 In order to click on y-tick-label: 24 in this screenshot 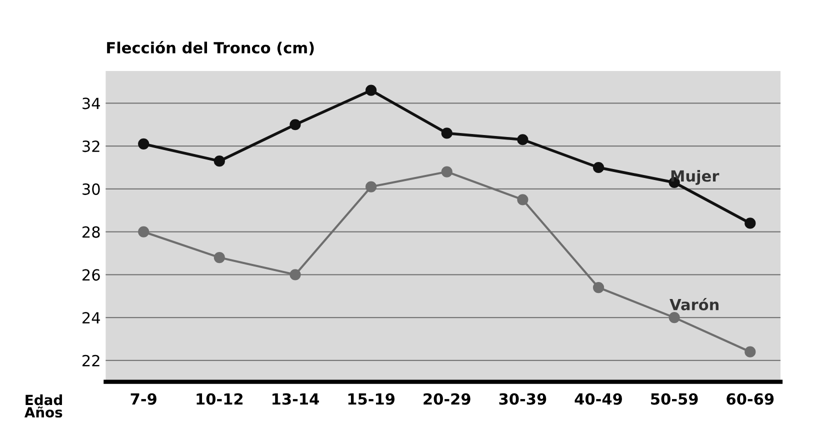, I will do `click(91, 318)`.